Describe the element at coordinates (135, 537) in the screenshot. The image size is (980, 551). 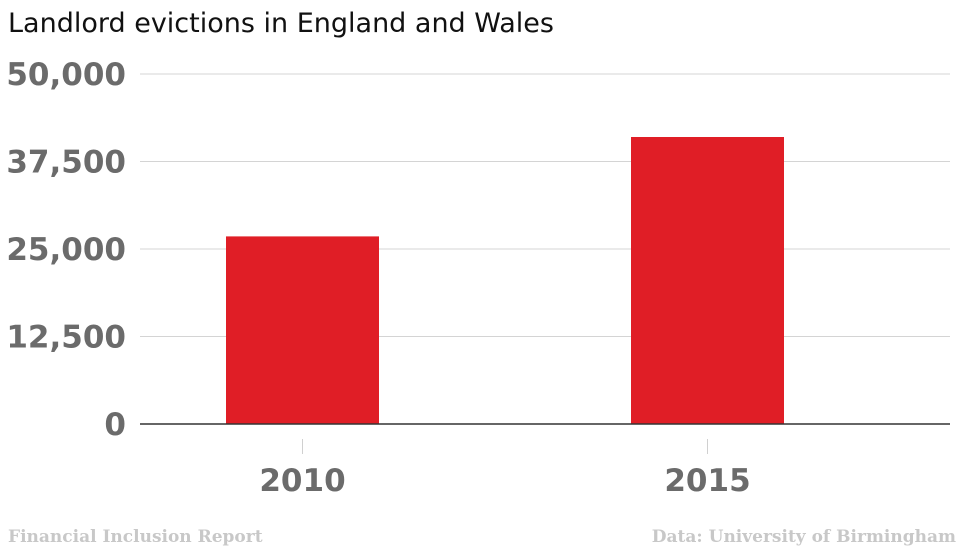
I see `footer-source-left: Financial Inclusion Report` at that location.